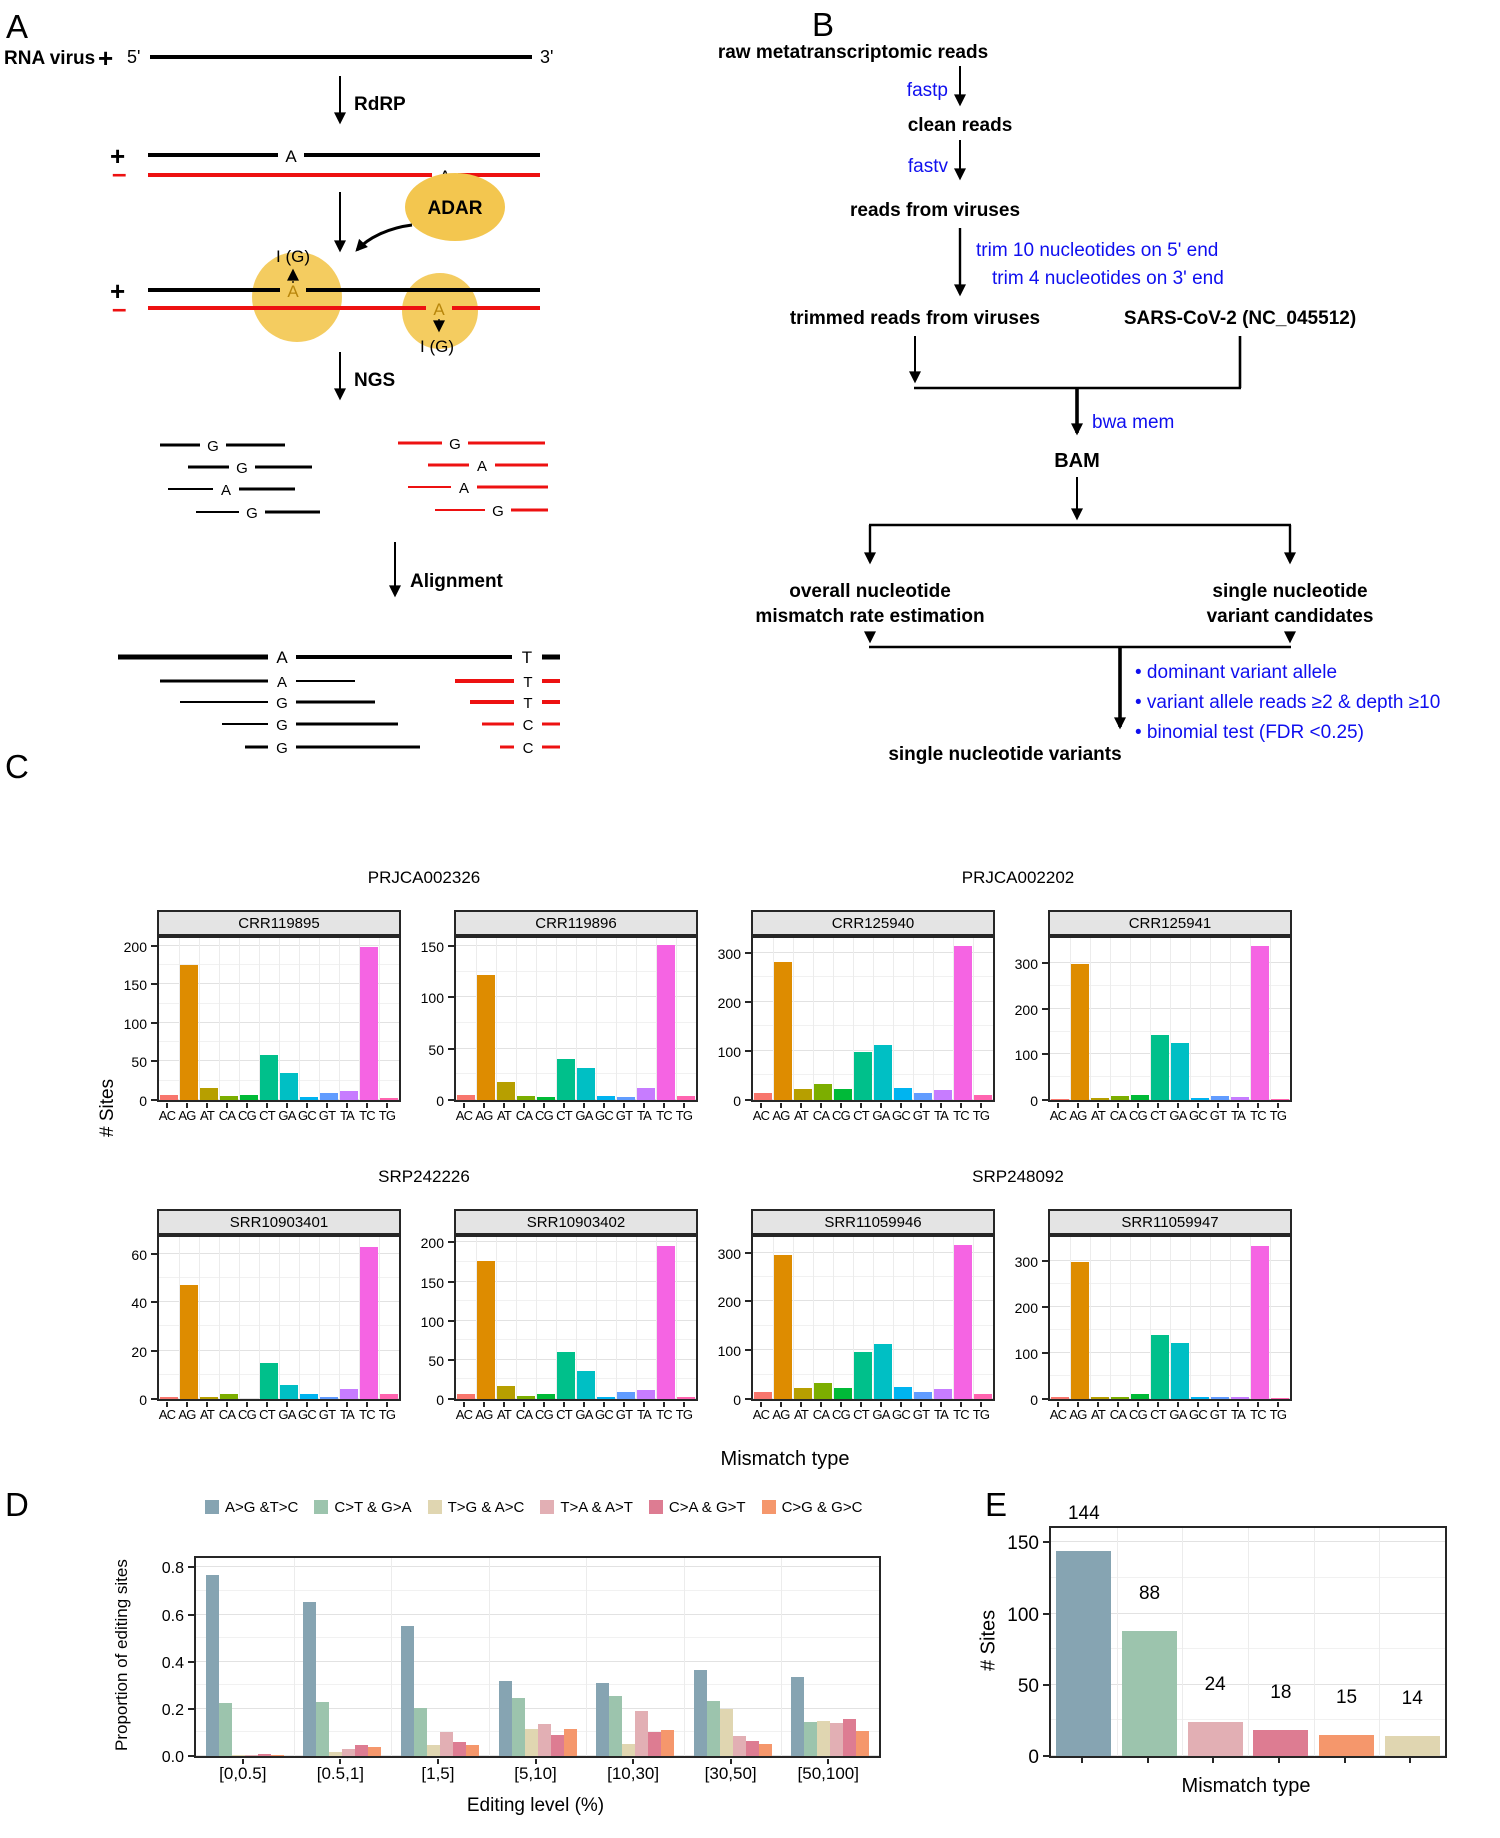 The height and width of the screenshot is (1838, 1500). Describe the element at coordinates (172, 1710) in the screenshot. I see `y-tick-label: 0.2` at that location.